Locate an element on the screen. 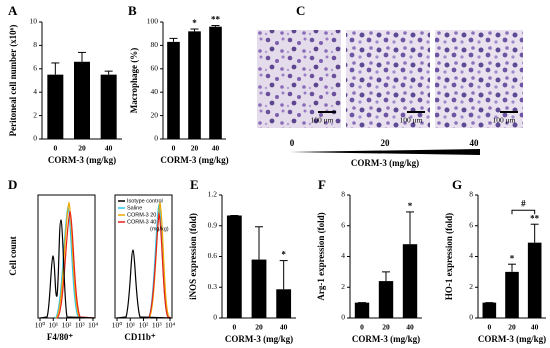 The image size is (550, 348). panel-label: B is located at coordinates (132, 10).